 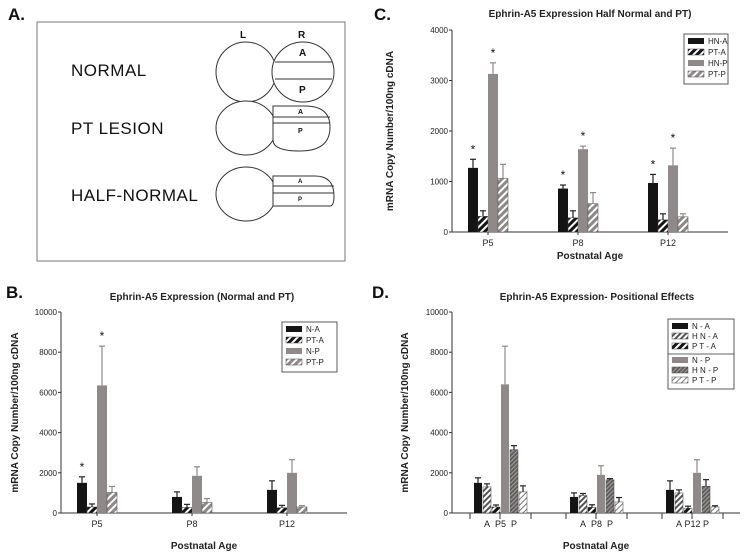 What do you see at coordinates (563, 210) in the screenshot?
I see `bar-C-HN-A-P8` at bounding box center [563, 210].